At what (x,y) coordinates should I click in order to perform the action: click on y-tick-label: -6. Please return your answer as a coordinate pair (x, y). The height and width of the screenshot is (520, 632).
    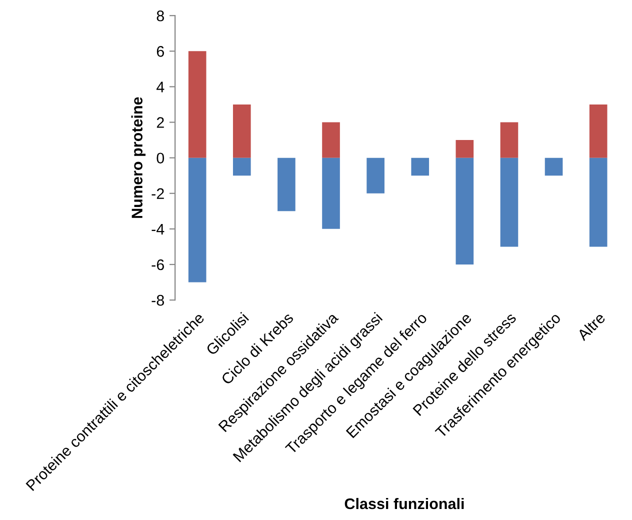
    Looking at the image, I should click on (158, 264).